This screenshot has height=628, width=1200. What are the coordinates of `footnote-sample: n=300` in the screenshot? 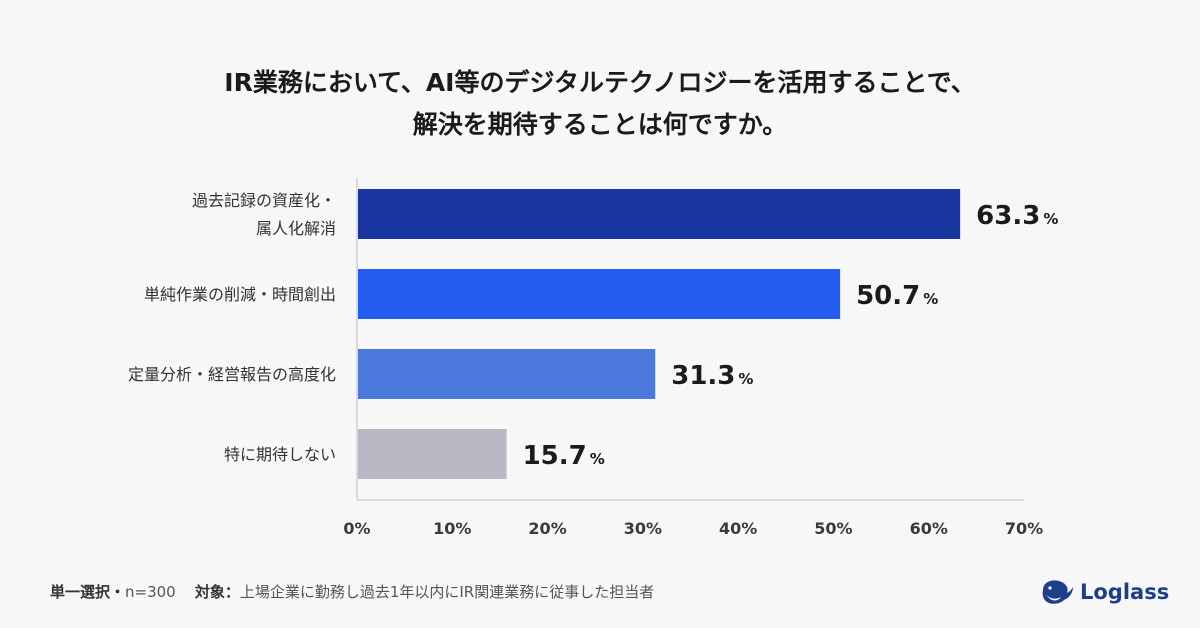 It's located at (150, 592).